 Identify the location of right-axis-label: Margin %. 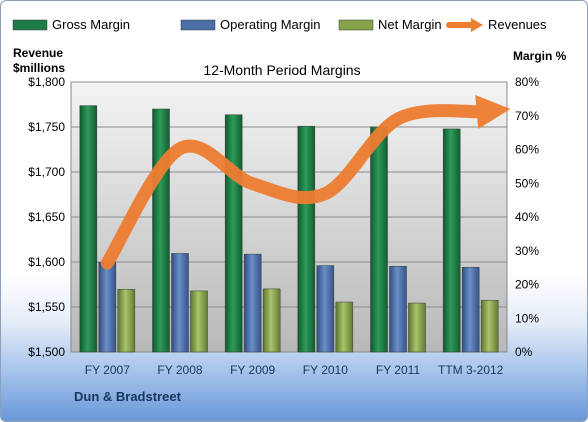
(540, 56).